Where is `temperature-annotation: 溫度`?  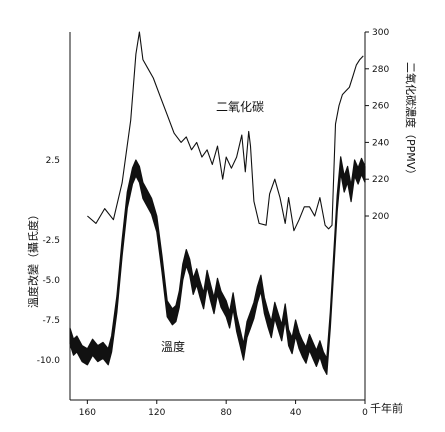
temperature-annotation: 溫度 is located at coordinates (173, 346).